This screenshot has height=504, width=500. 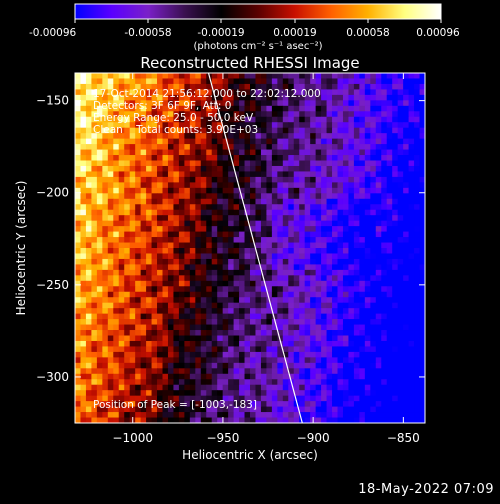 I want to click on colorbar-tick-label: 0.00019, so click(x=294, y=33).